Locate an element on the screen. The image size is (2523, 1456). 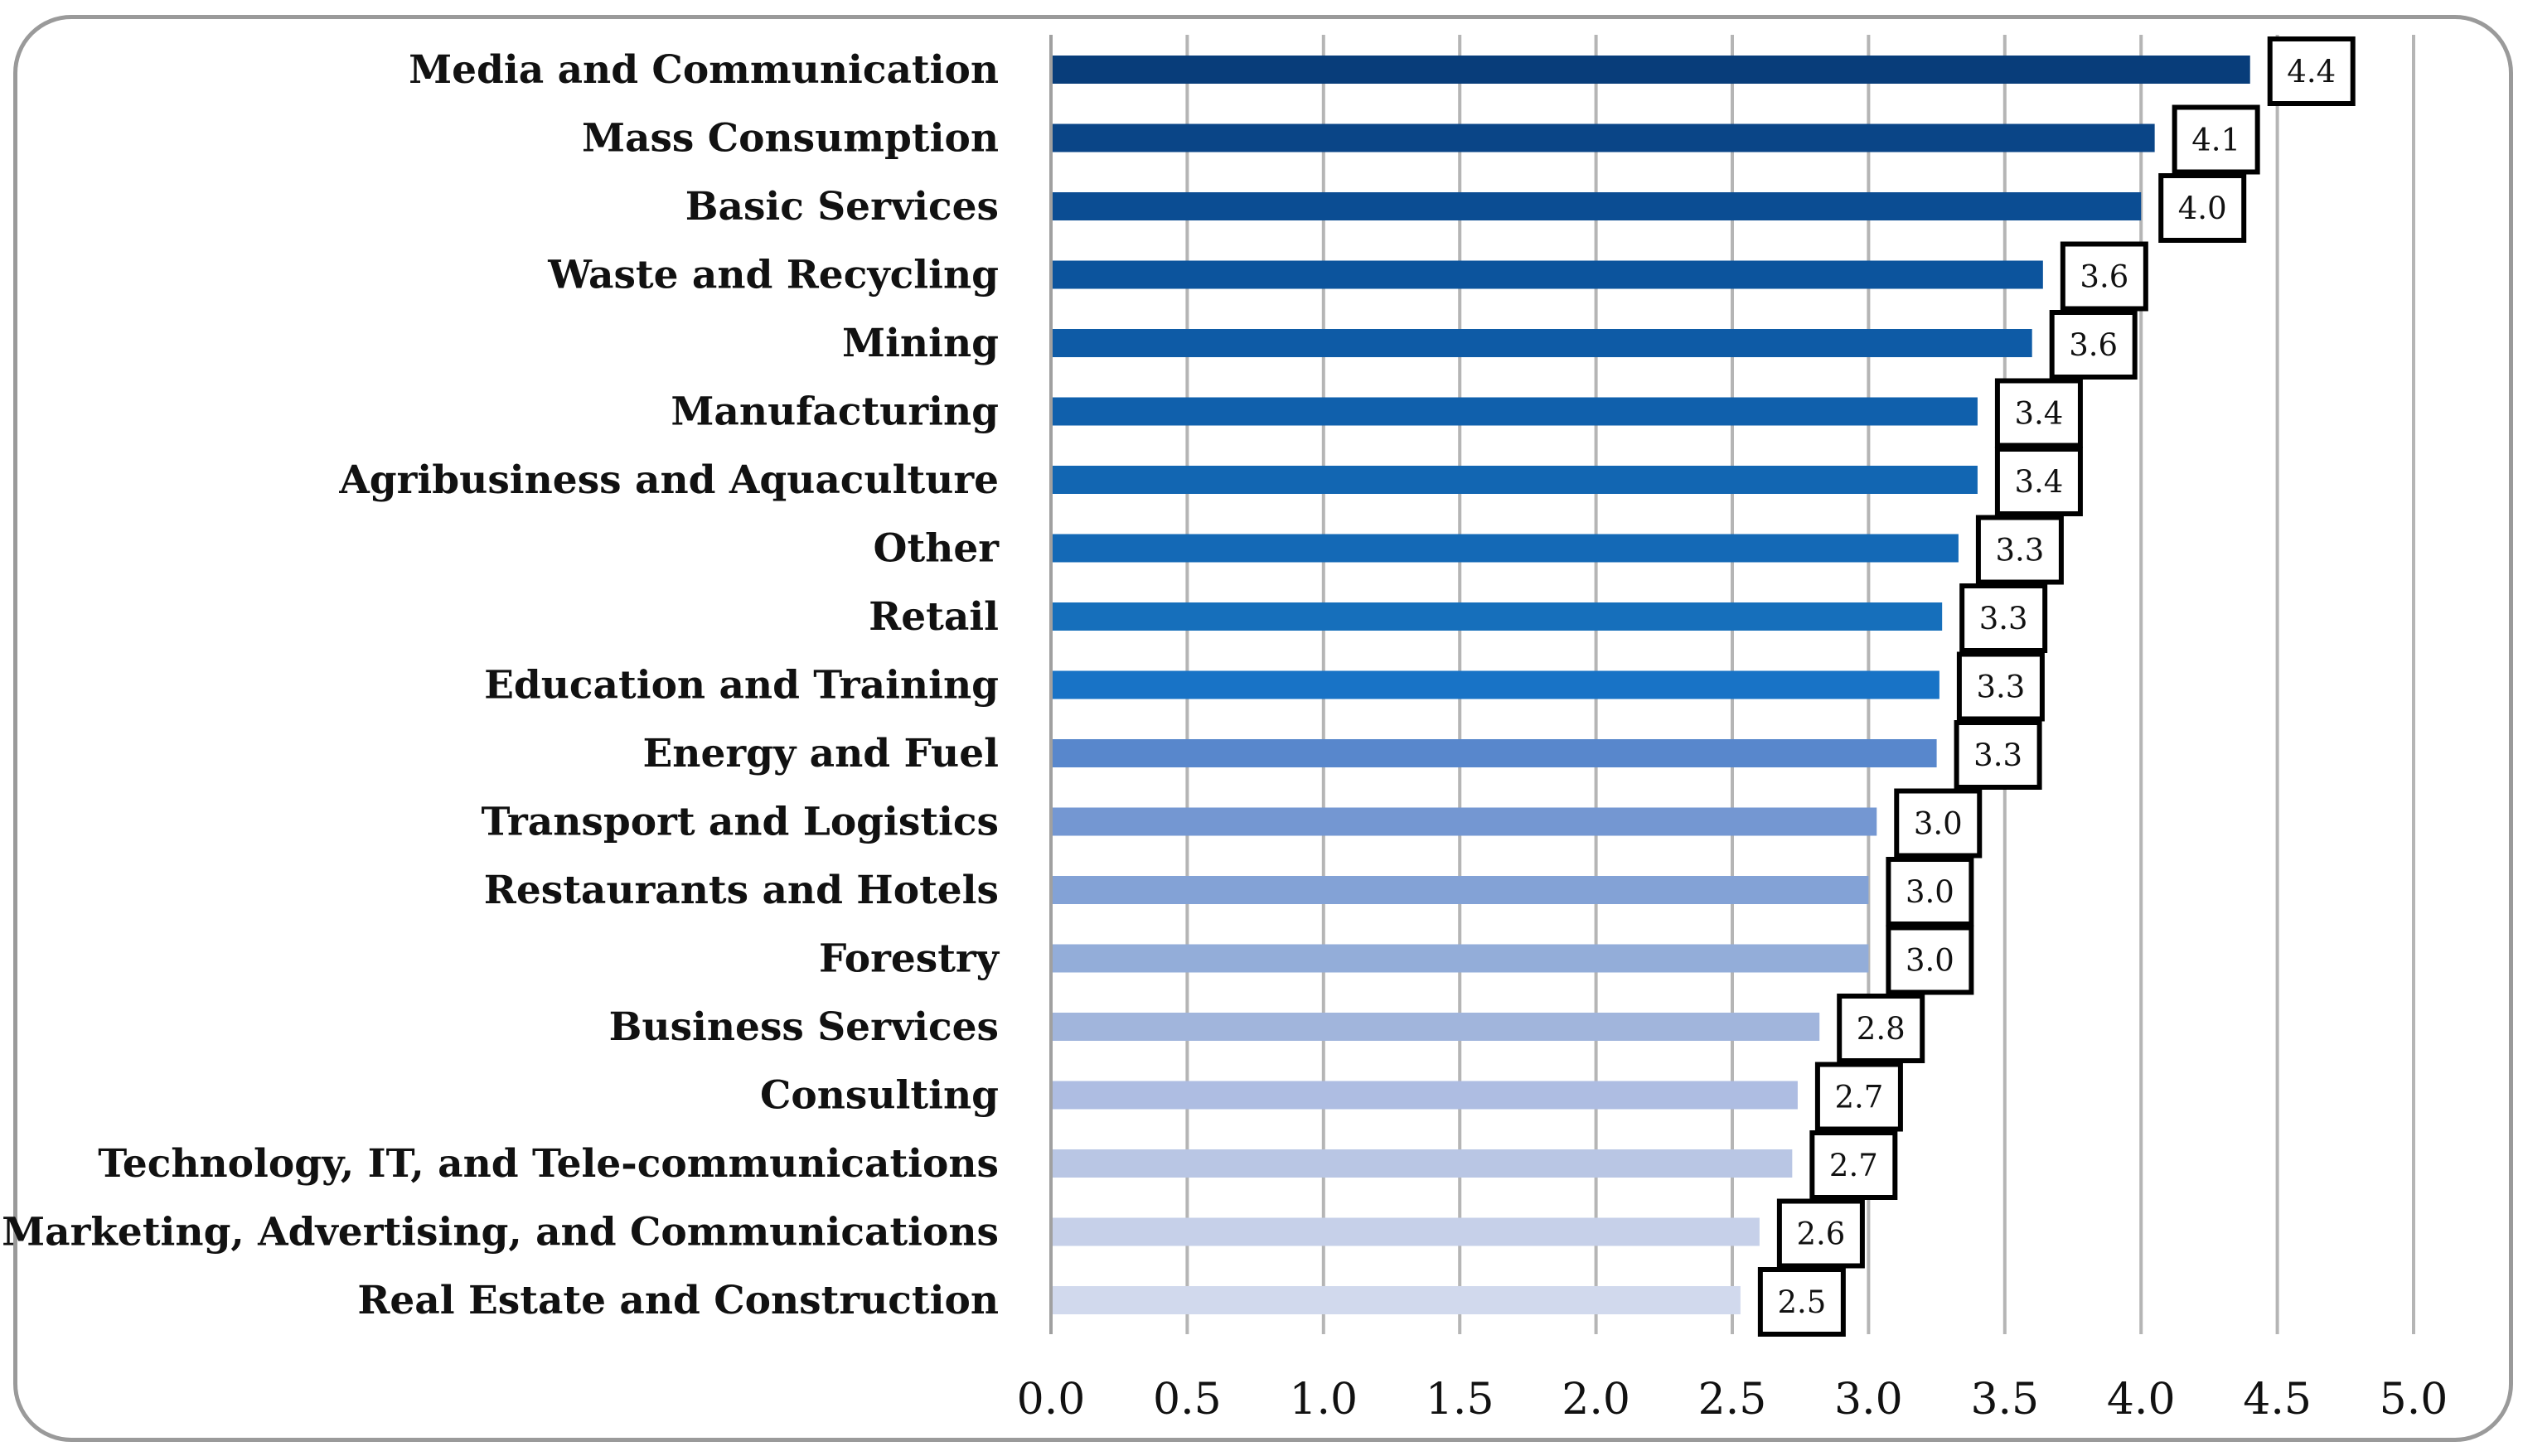
data-label: 4.1 is located at coordinates (2216, 140).